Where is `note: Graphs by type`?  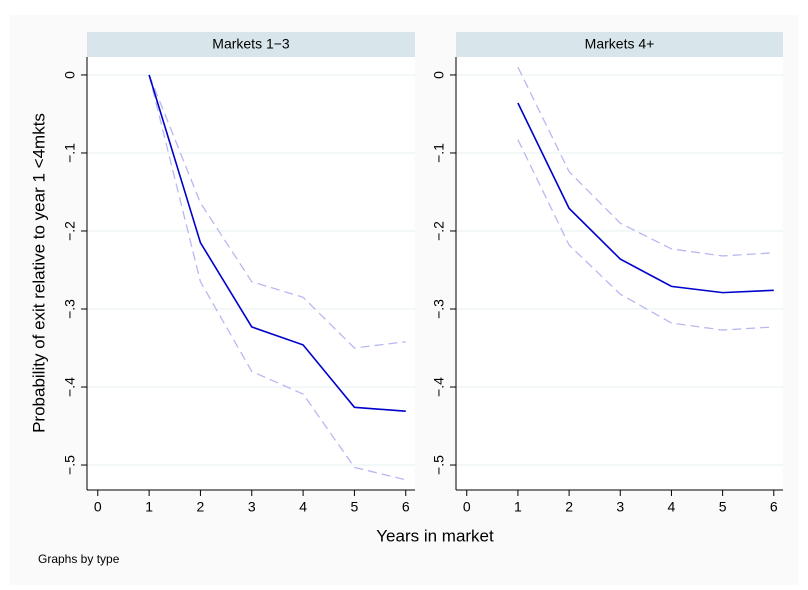 note: Graphs by type is located at coordinates (79, 559).